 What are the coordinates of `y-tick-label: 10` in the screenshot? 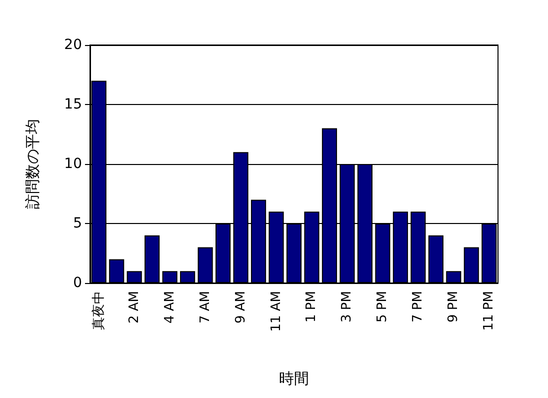 It's located at (73, 164).